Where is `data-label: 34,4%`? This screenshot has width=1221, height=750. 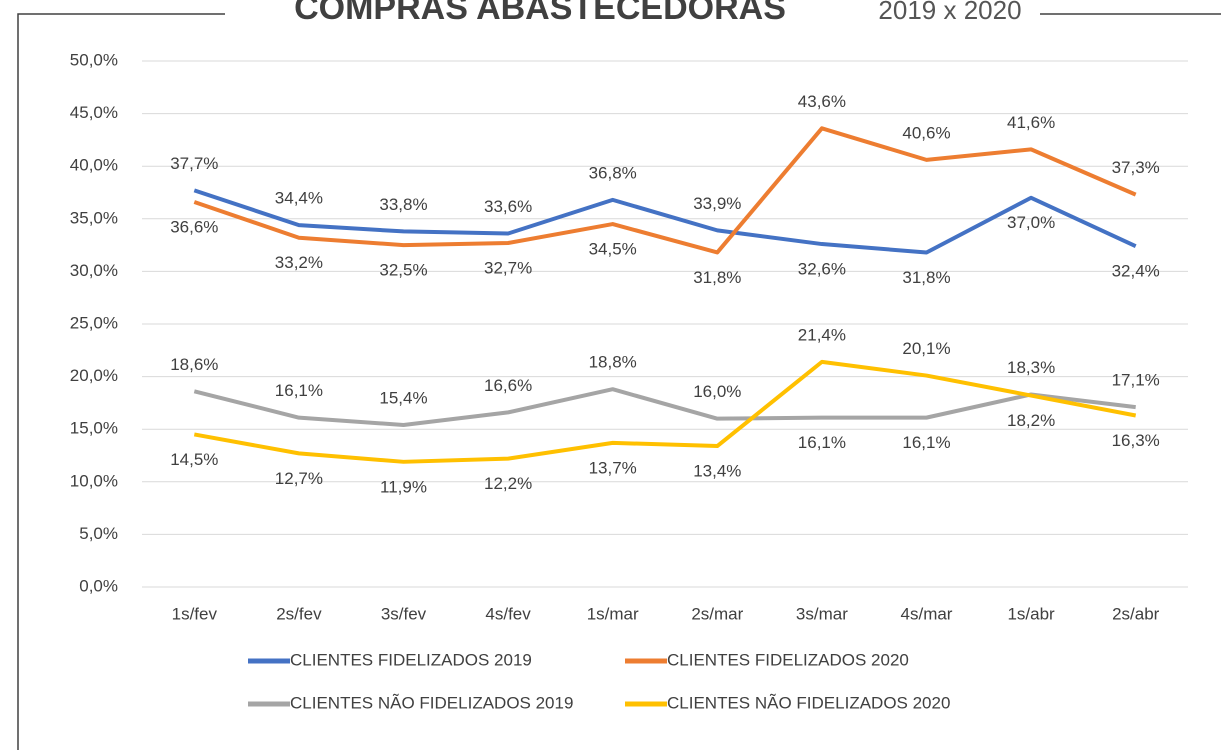 data-label: 34,4% is located at coordinates (299, 198).